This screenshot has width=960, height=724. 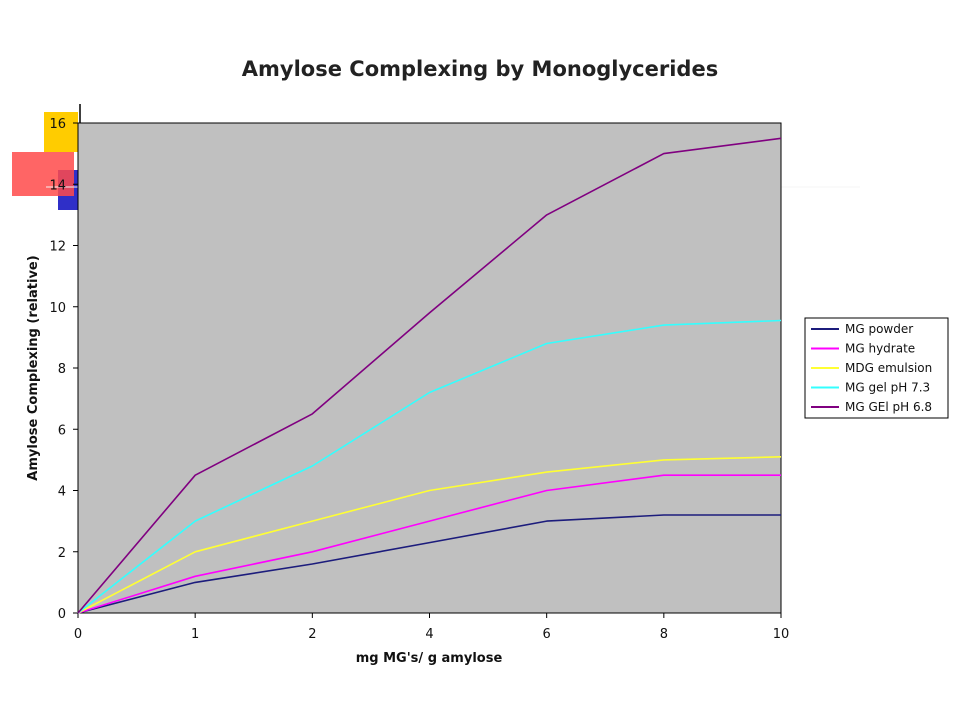 I want to click on legend-label: MG GEl pH 6.8, so click(x=888, y=407).